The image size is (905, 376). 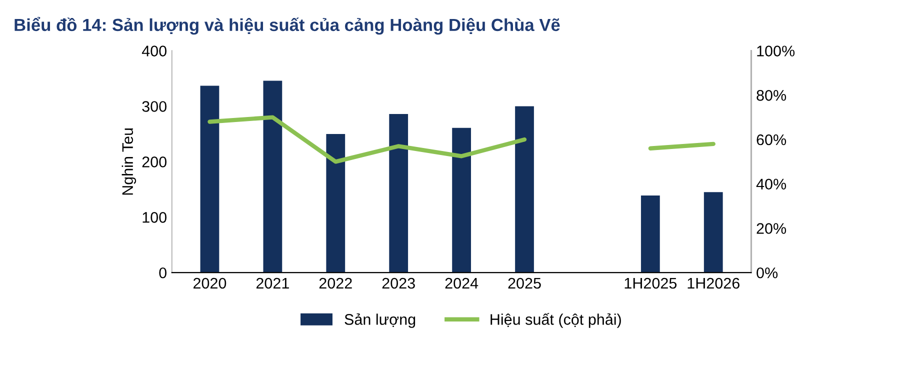 I want to click on x-tick-label: 2020, so click(x=210, y=283).